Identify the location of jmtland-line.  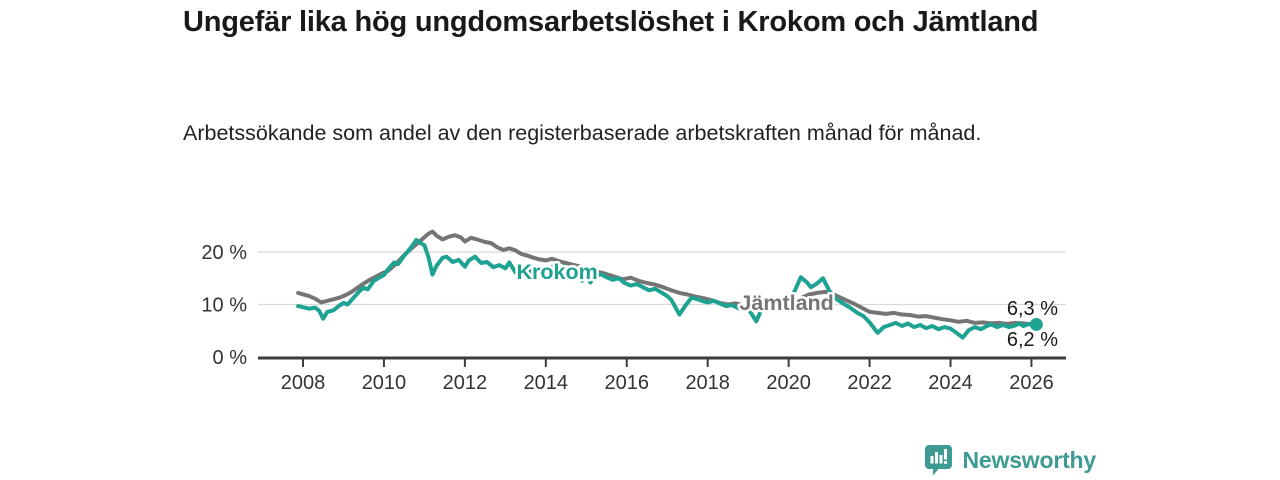
(667, 278).